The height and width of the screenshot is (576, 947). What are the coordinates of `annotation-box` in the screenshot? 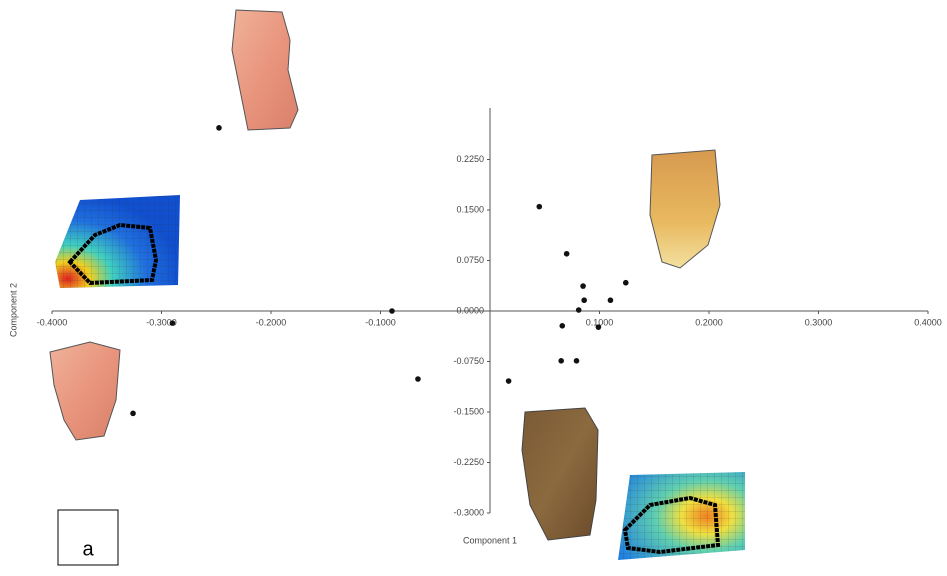 It's located at (88, 537).